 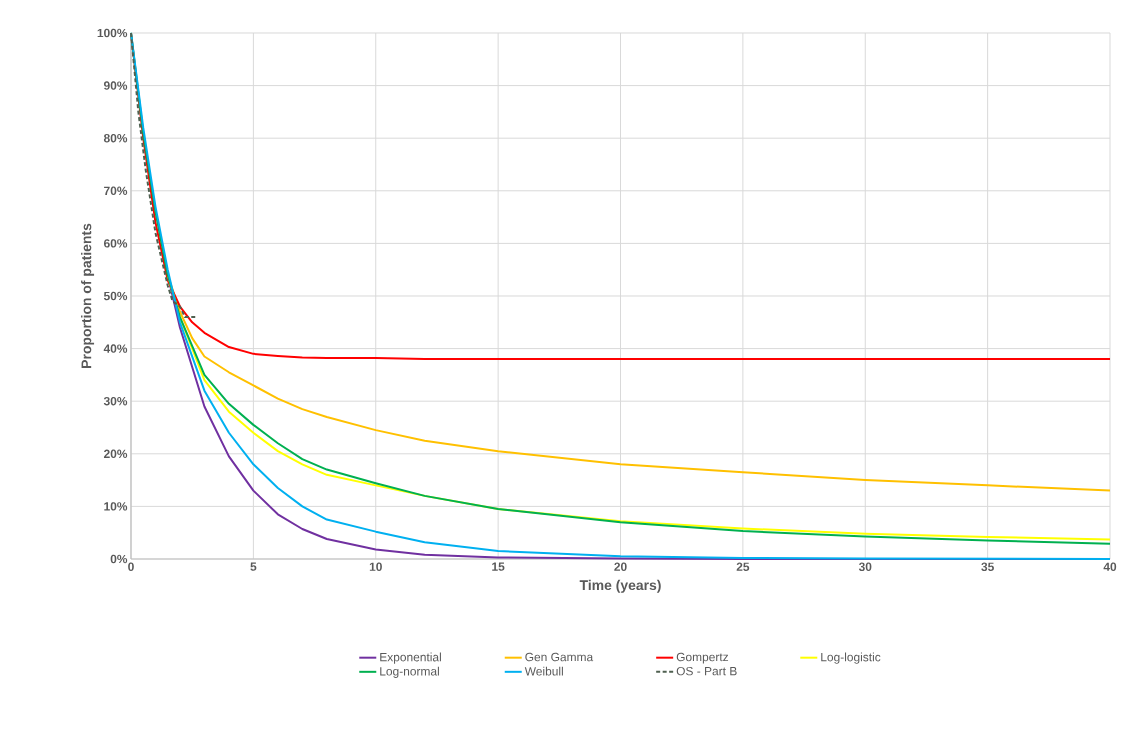 What do you see at coordinates (409, 672) in the screenshot?
I see `legend-label: Log-normal` at bounding box center [409, 672].